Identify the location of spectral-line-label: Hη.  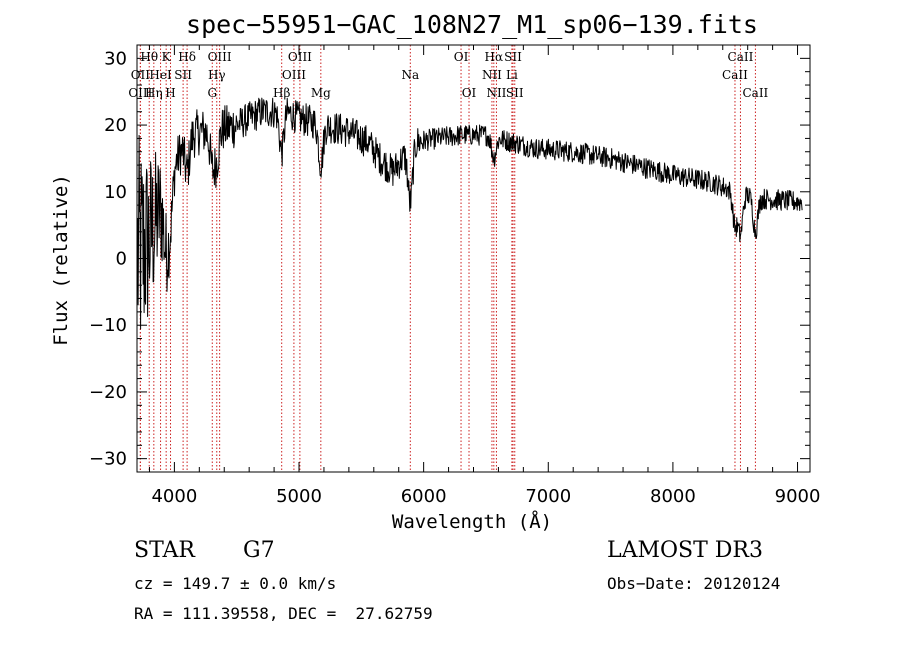
(154, 93).